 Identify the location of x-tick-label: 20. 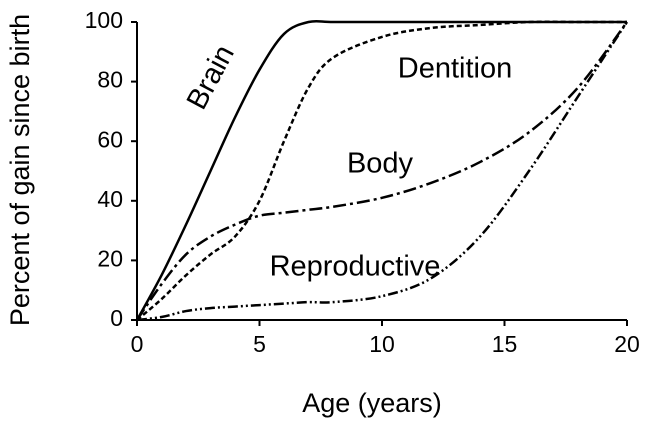
(627, 344).